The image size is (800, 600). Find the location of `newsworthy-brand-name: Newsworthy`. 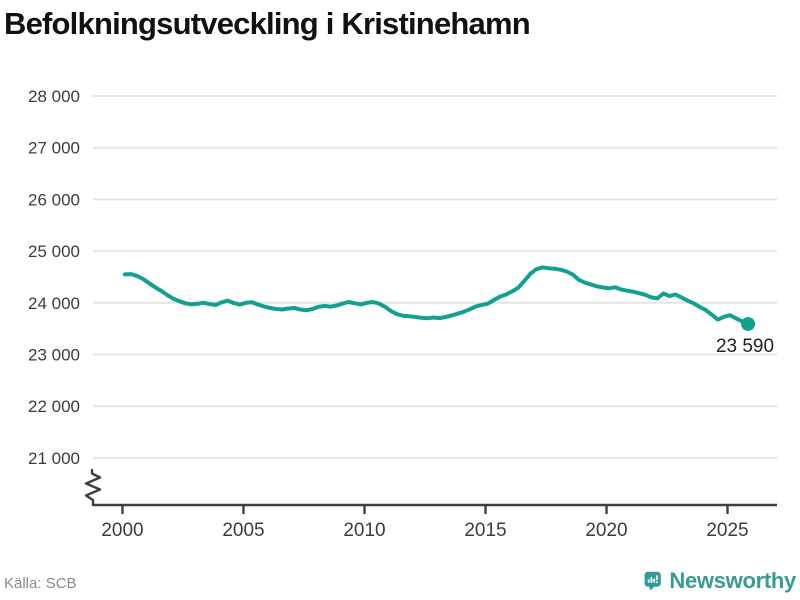

newsworthy-brand-name: Newsworthy is located at coordinates (732, 580).